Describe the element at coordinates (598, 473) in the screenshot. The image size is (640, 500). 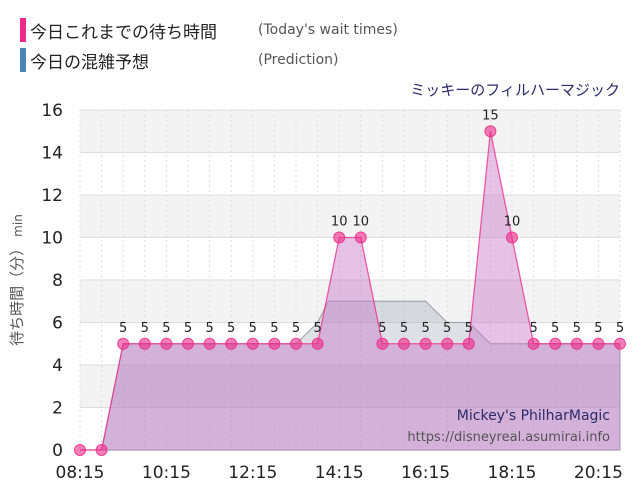
I see `x-tick-label: 20:15` at that location.